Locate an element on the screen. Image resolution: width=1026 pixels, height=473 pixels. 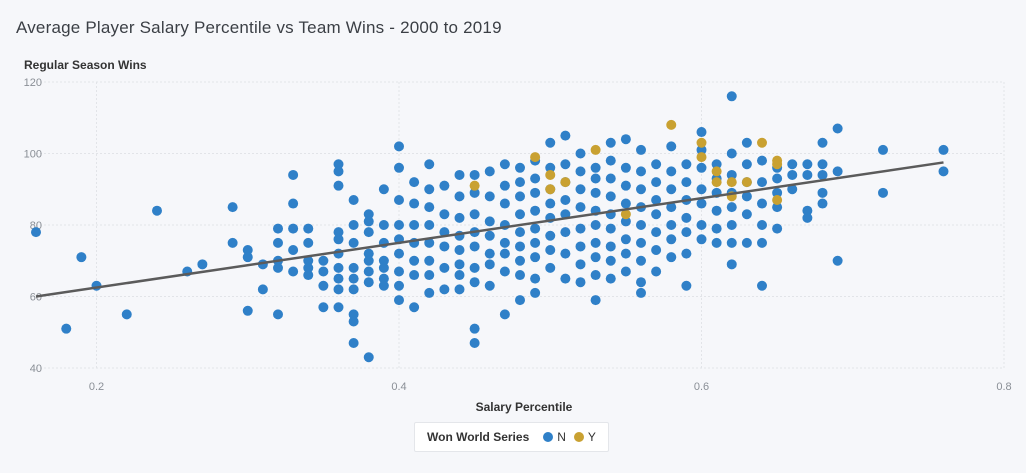
x-tick-label: 0.2 is located at coordinates (96, 387).